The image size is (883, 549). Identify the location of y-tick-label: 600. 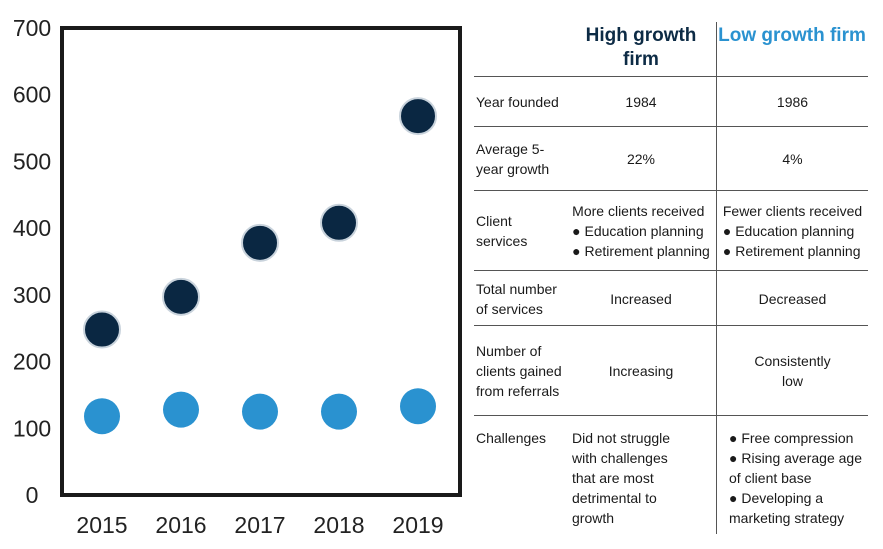
(32, 95).